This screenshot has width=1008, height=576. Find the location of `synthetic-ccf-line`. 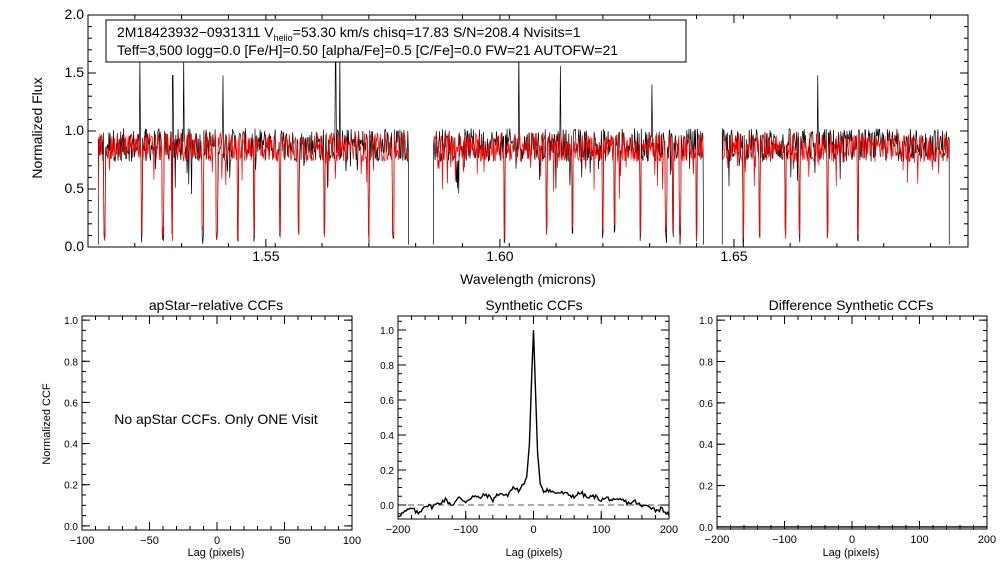

synthetic-ccf-line is located at coordinates (533, 423).